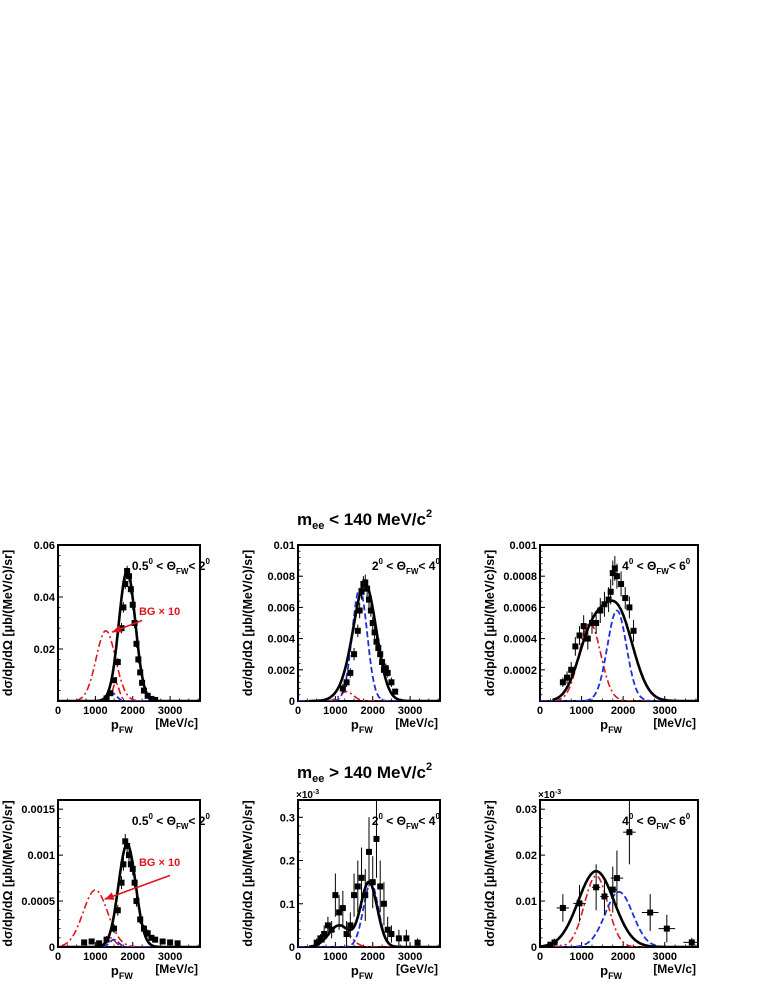 The height and width of the screenshot is (987, 763). I want to click on bg-scale-label: BG × 10, so click(159, 863).